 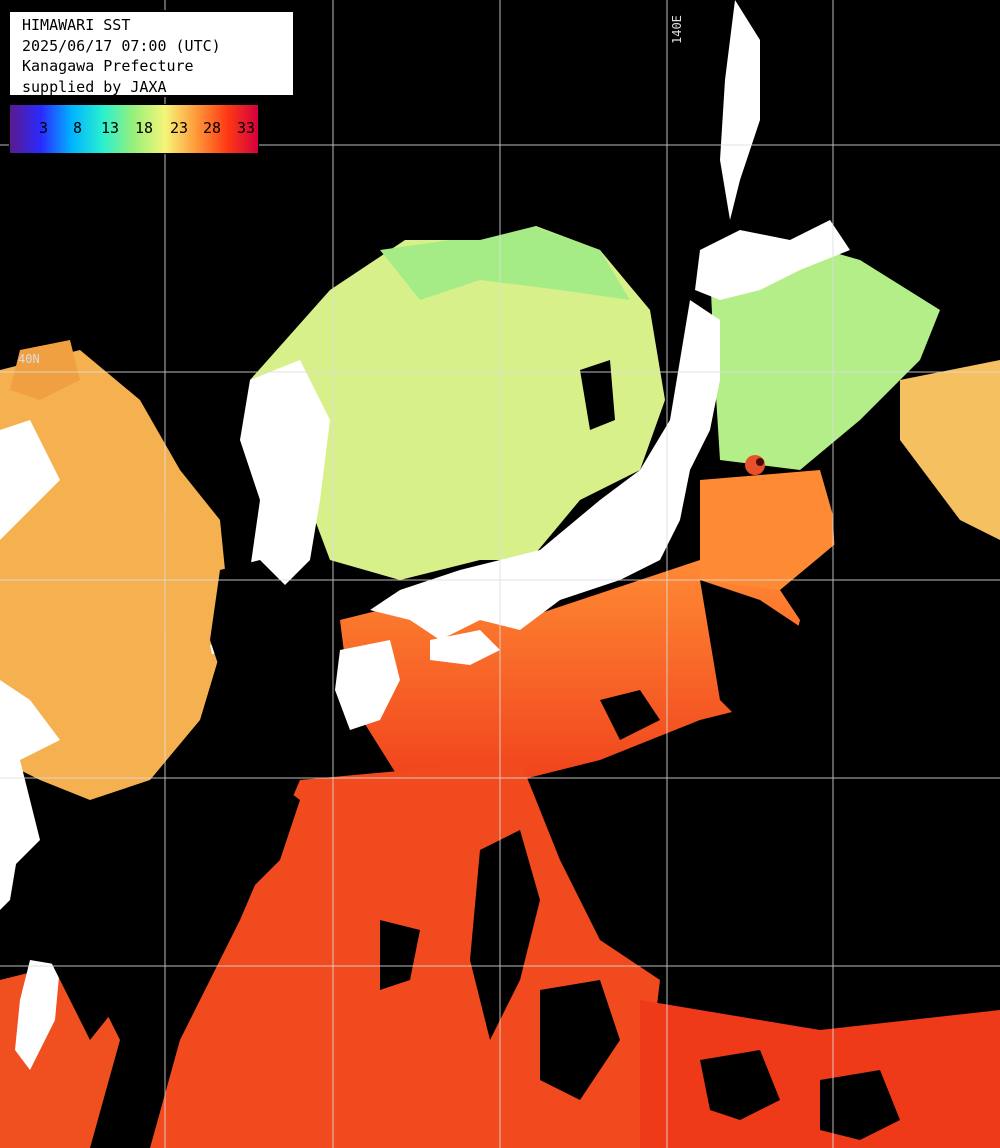 What do you see at coordinates (760, 462) in the screenshot?
I see `warm-eddy-core` at bounding box center [760, 462].